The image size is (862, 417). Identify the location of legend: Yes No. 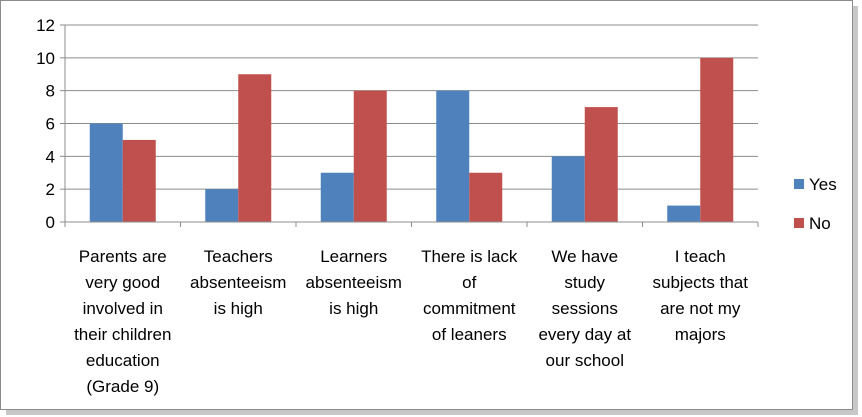
(815, 204).